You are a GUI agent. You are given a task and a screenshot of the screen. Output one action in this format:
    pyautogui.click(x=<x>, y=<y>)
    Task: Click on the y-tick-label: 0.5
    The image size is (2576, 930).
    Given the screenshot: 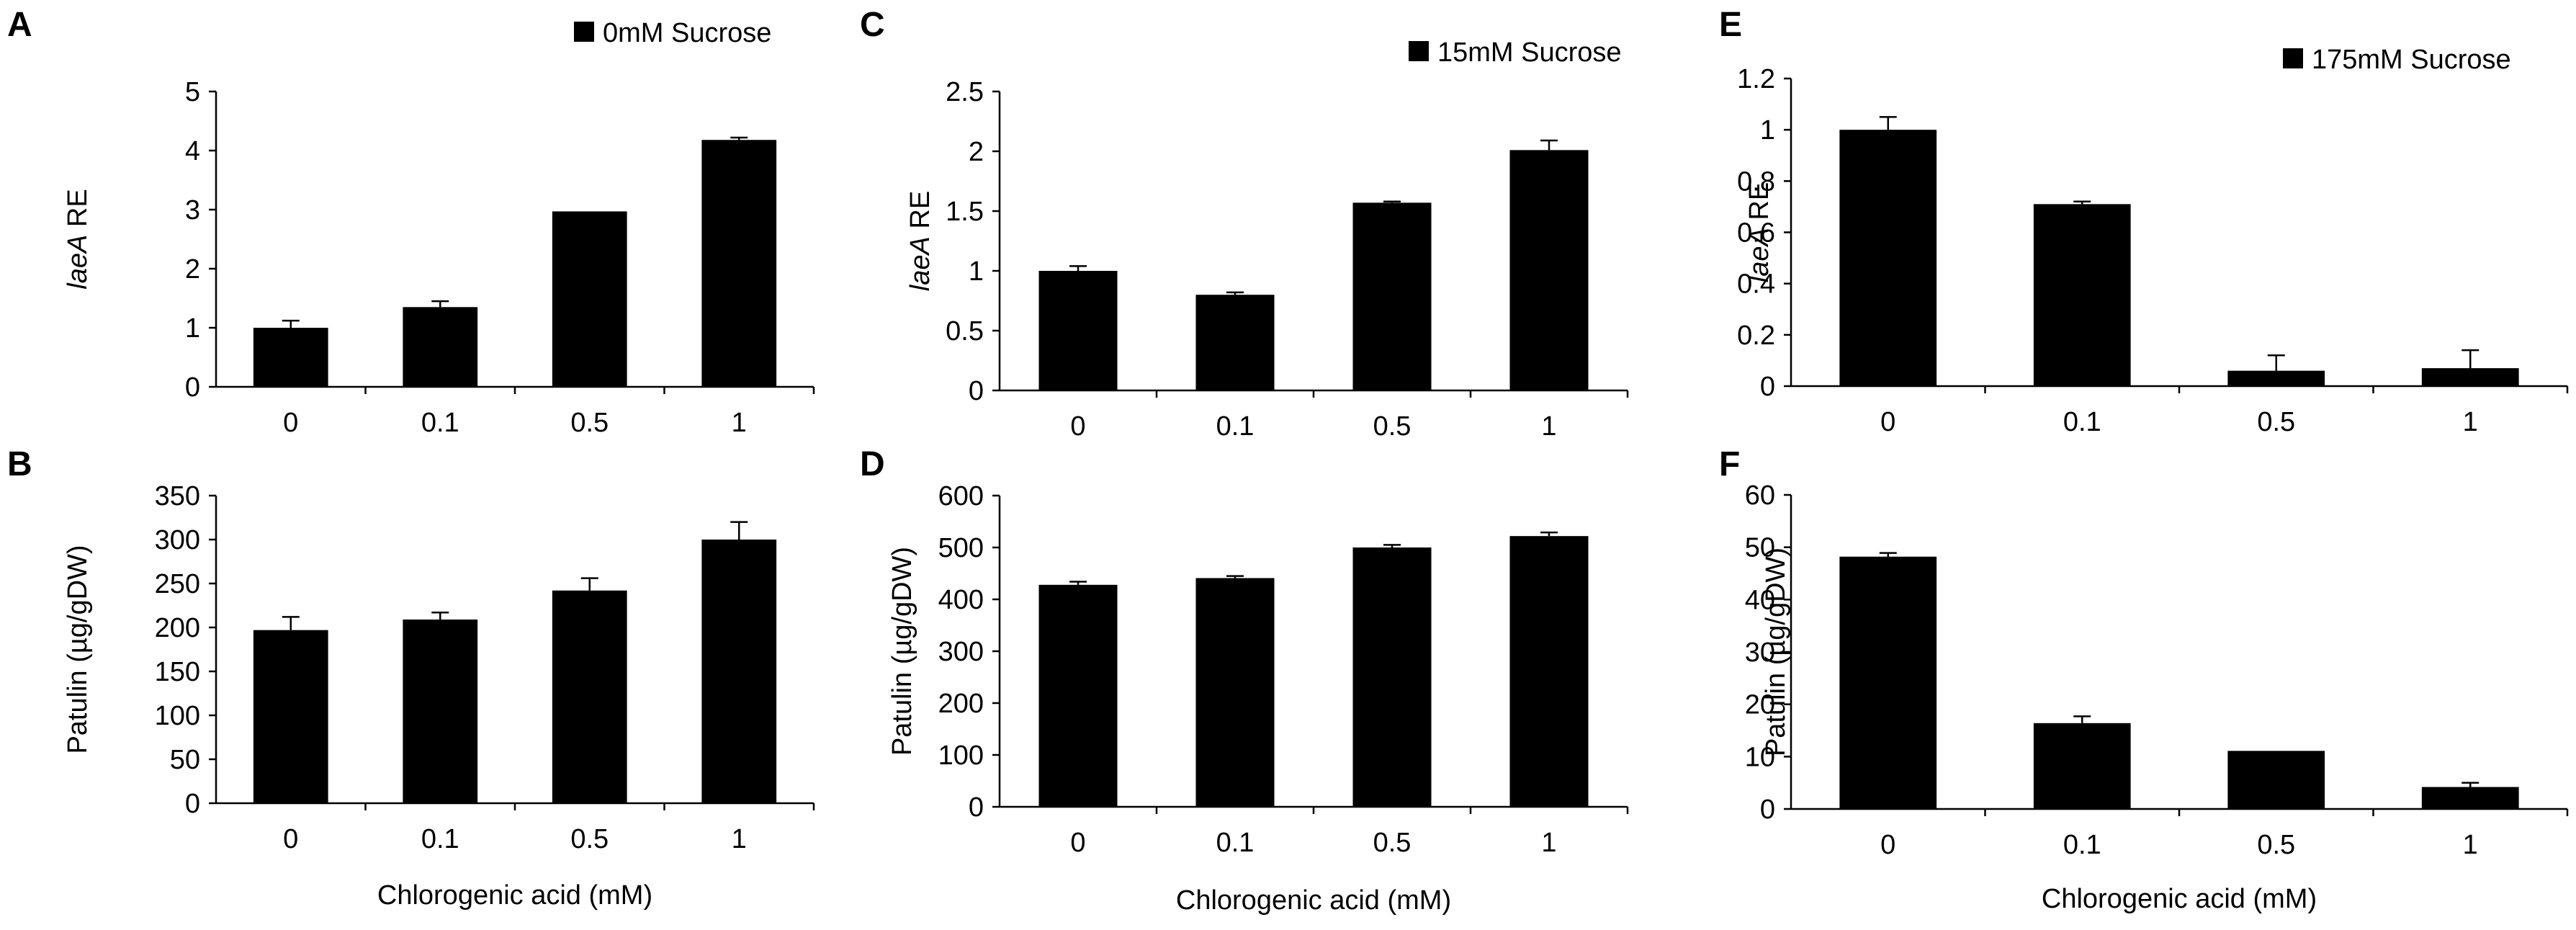 What is the action you would take?
    pyautogui.click(x=965, y=331)
    